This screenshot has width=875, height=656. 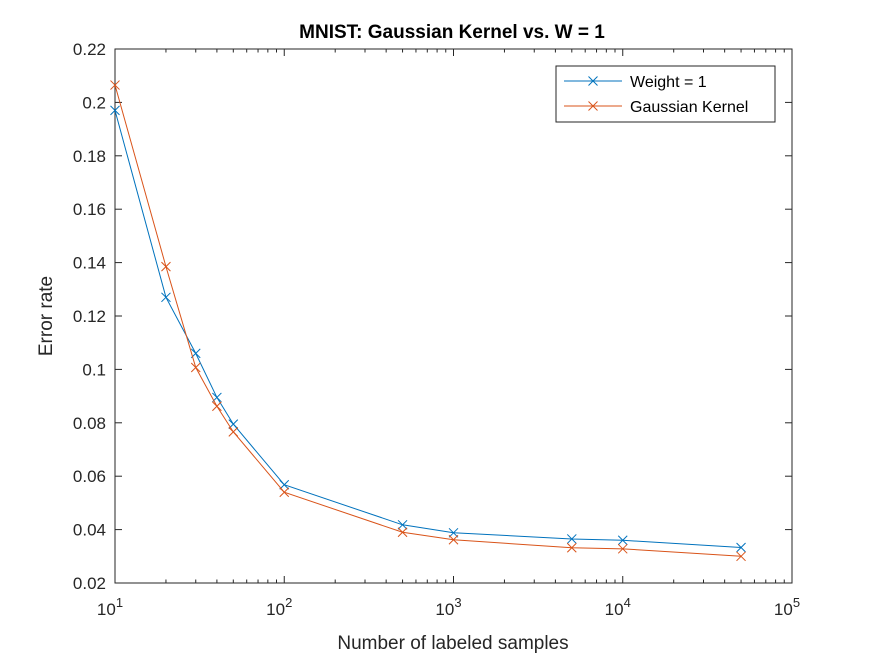 What do you see at coordinates (452, 643) in the screenshot?
I see `x-axis-label: Number of labeled samples` at bounding box center [452, 643].